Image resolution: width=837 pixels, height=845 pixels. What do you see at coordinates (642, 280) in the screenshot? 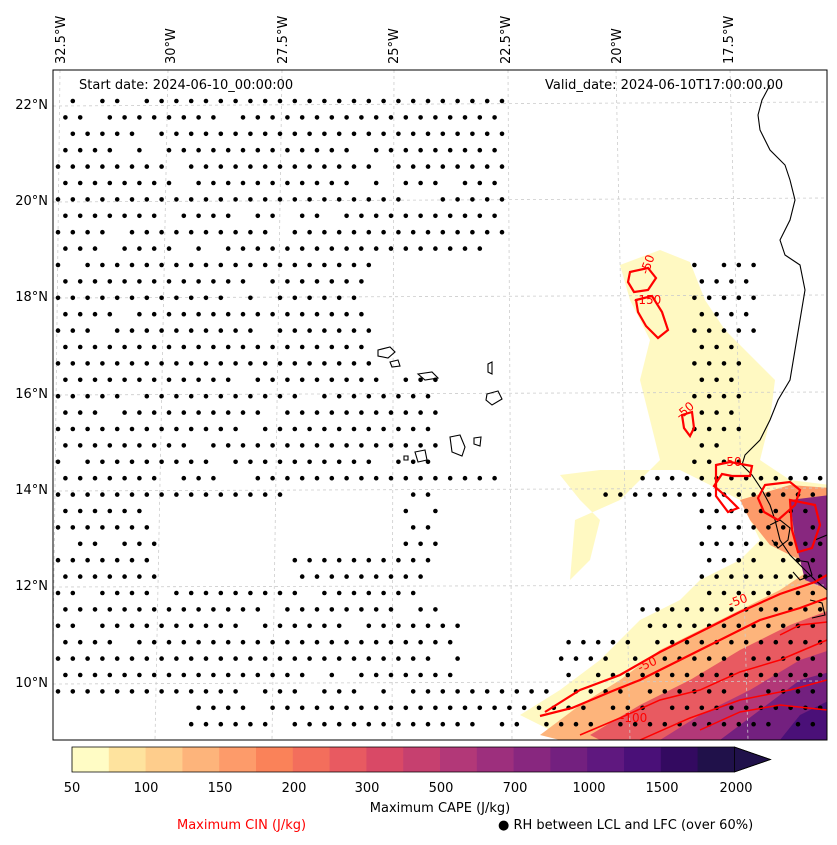
I see `cin-contour-north` at bounding box center [642, 280].